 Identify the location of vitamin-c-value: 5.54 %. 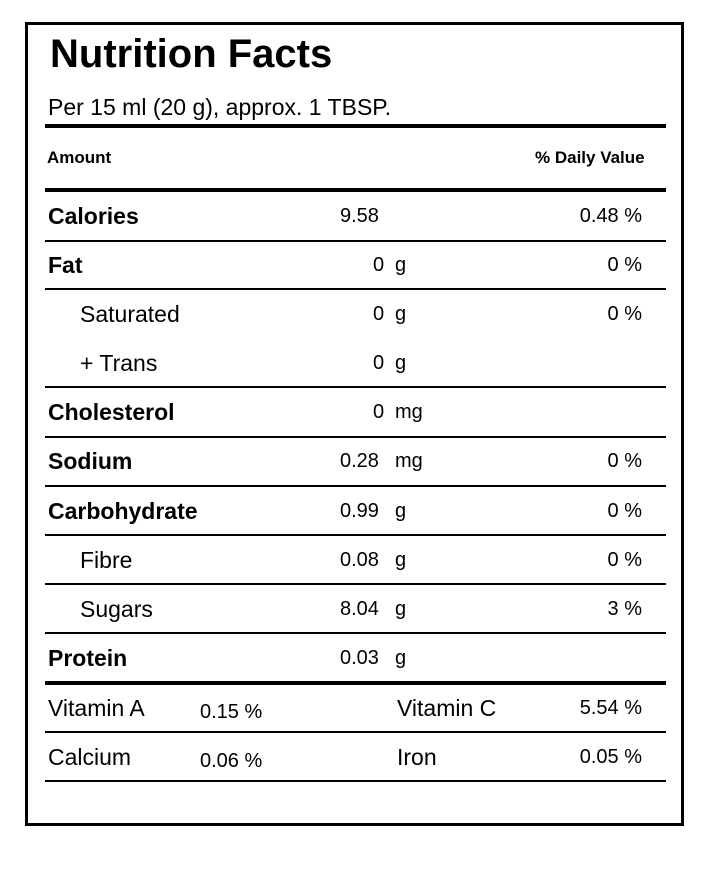
(610, 708).